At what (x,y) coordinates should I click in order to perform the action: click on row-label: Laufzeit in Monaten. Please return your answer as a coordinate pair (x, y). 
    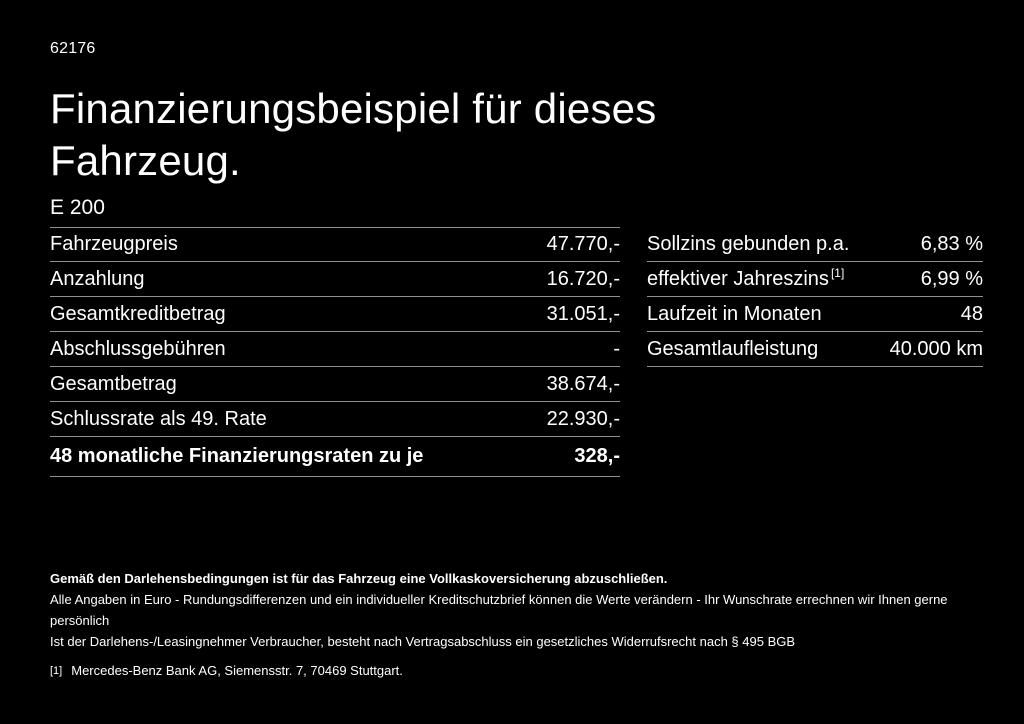
    Looking at the image, I should click on (734, 313).